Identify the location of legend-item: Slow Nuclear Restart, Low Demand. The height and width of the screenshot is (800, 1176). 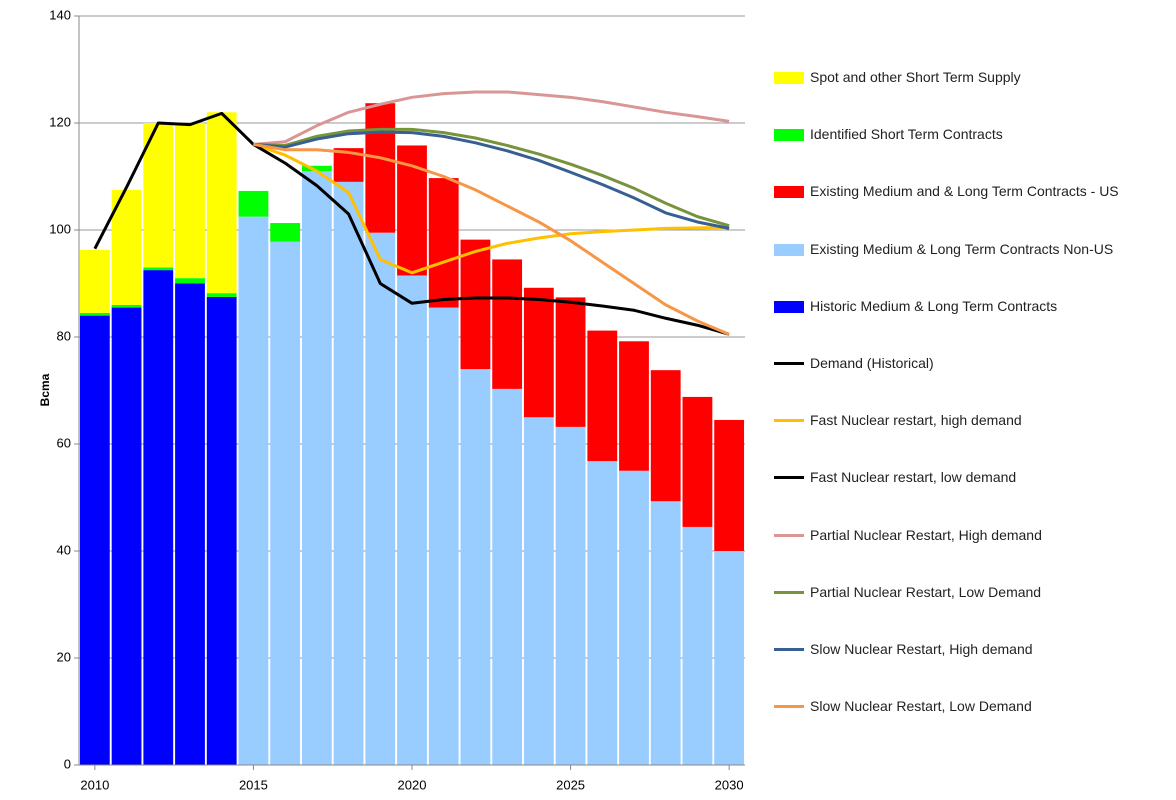
(972, 706).